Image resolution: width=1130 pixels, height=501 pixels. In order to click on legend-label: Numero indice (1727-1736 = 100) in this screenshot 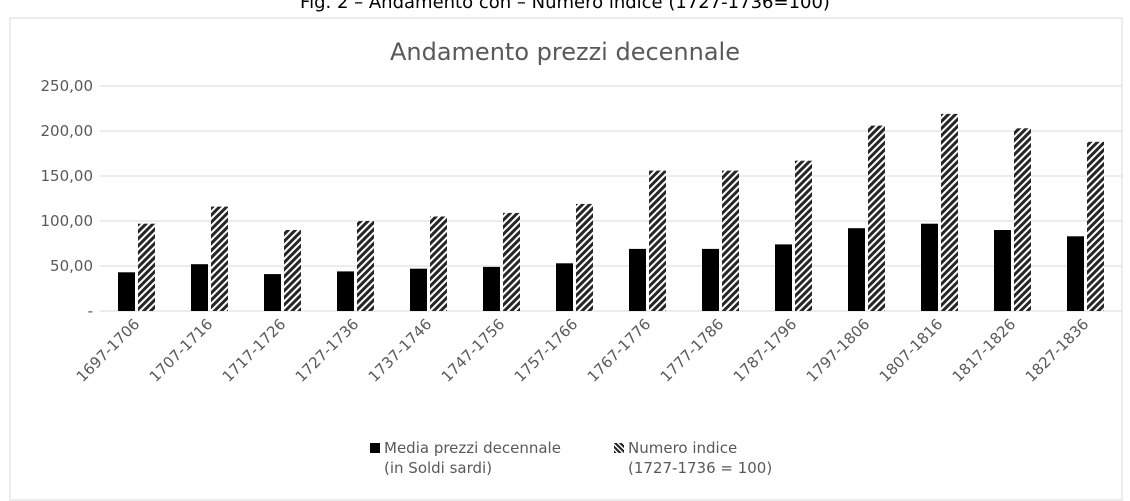, I will do `click(700, 458)`.